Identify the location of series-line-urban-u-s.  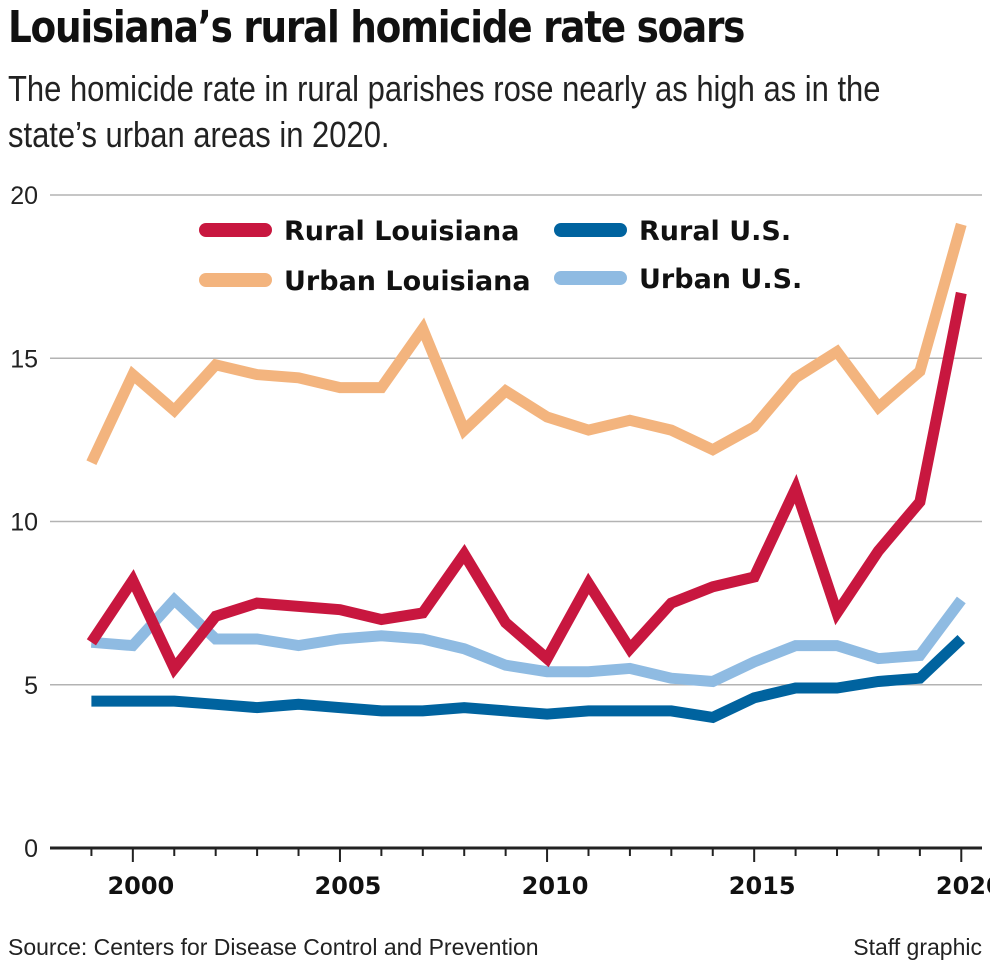
(528, 640).